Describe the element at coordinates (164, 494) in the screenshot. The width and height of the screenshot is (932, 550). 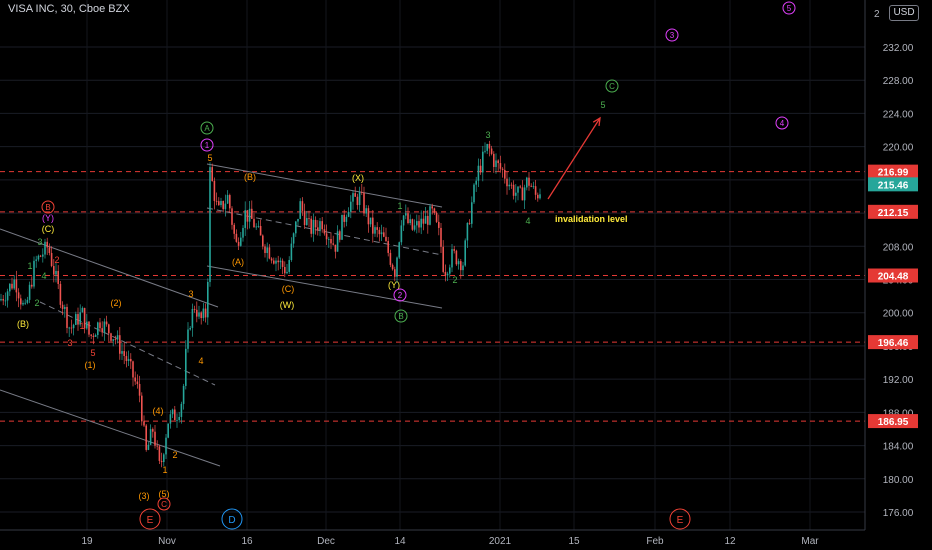
I see `wave-label: (5)` at that location.